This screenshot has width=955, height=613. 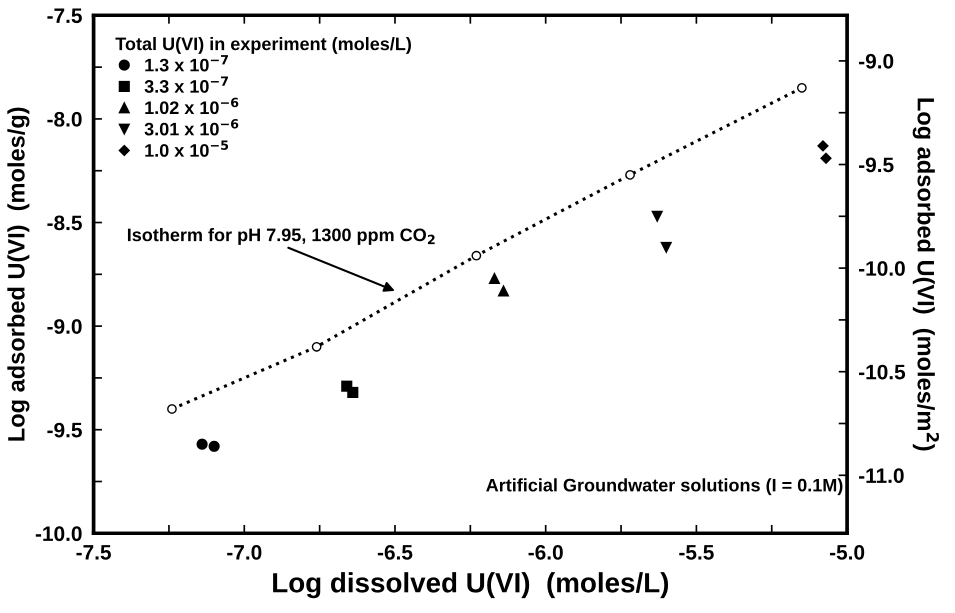 What do you see at coordinates (64, 119) in the screenshot?
I see `y-tick-label: -8.0` at bounding box center [64, 119].